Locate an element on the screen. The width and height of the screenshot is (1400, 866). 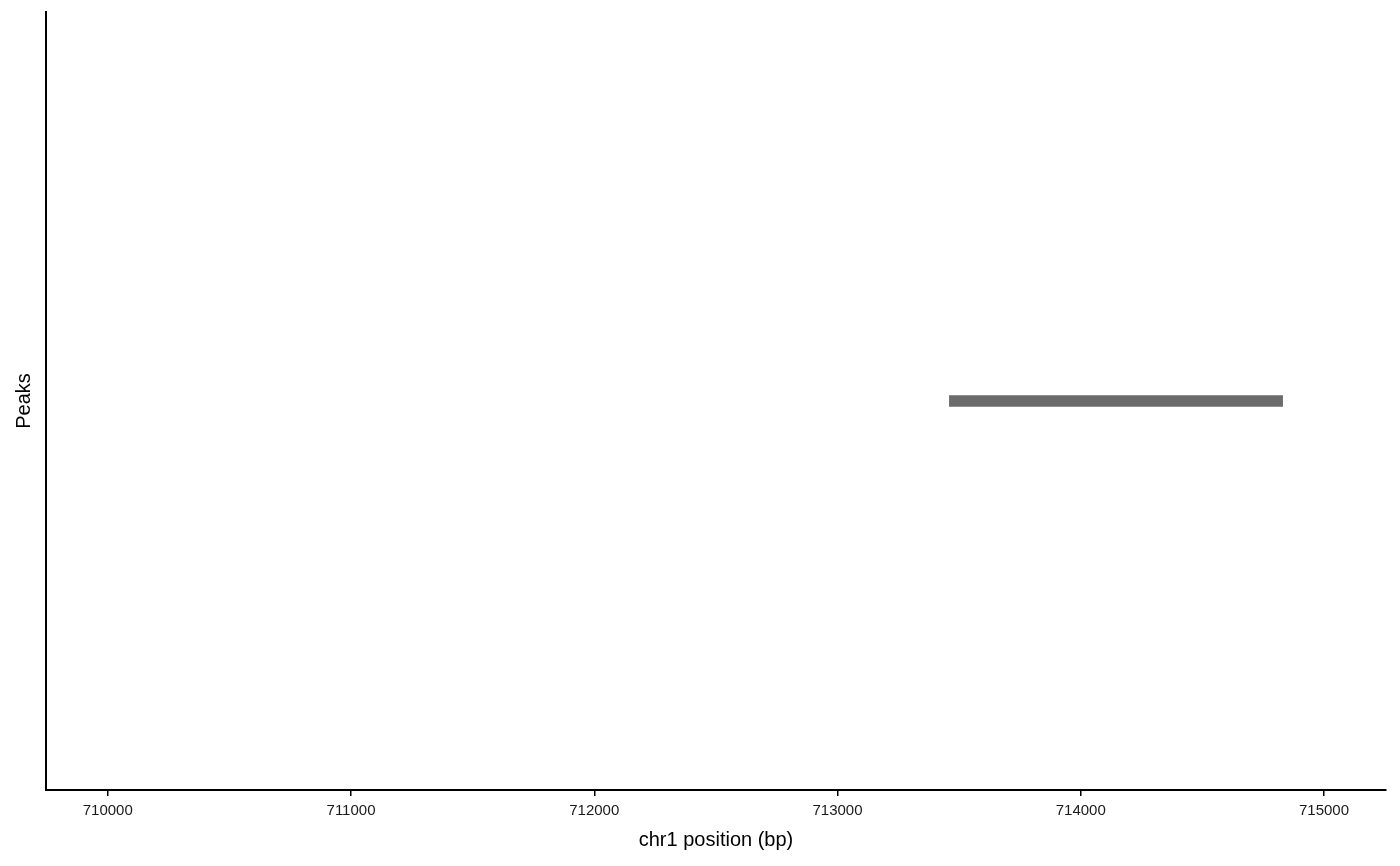
x-tick-label: 713000 is located at coordinates (837, 810).